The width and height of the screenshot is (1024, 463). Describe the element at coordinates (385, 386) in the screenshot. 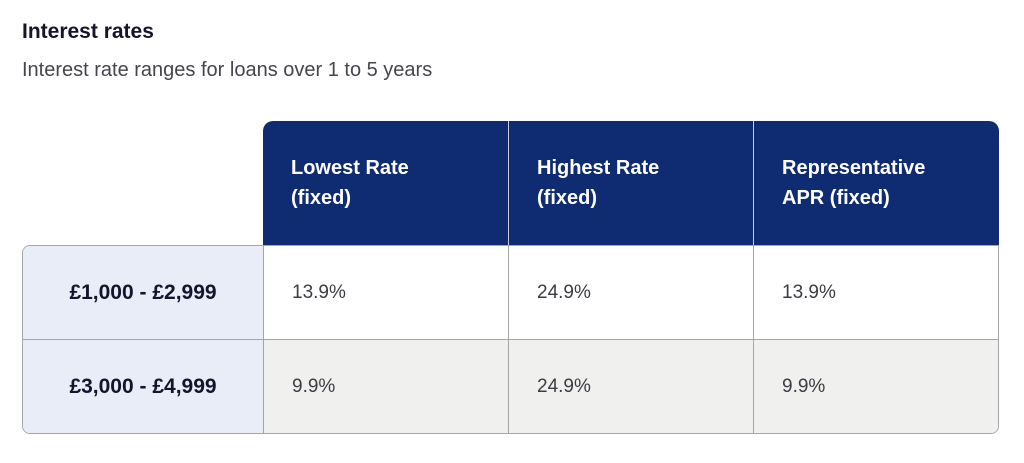

I see `cell-lowest-rate-row2: 9.9%` at that location.